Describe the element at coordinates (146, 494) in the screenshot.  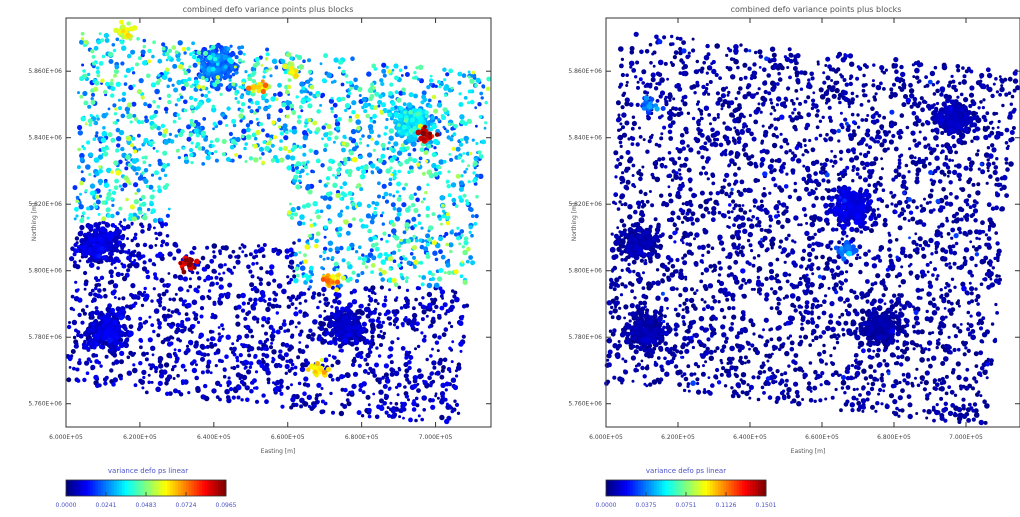
I see `colorbar: 0.0000 0.0241 0.0483 0.0724 0.0965` at that location.